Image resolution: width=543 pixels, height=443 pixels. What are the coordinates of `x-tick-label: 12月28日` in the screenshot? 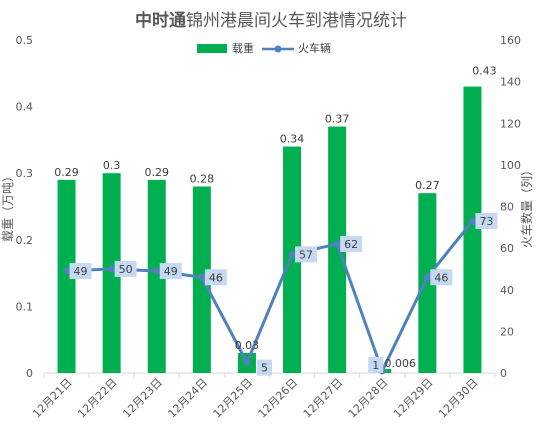 It's located at (368, 398).